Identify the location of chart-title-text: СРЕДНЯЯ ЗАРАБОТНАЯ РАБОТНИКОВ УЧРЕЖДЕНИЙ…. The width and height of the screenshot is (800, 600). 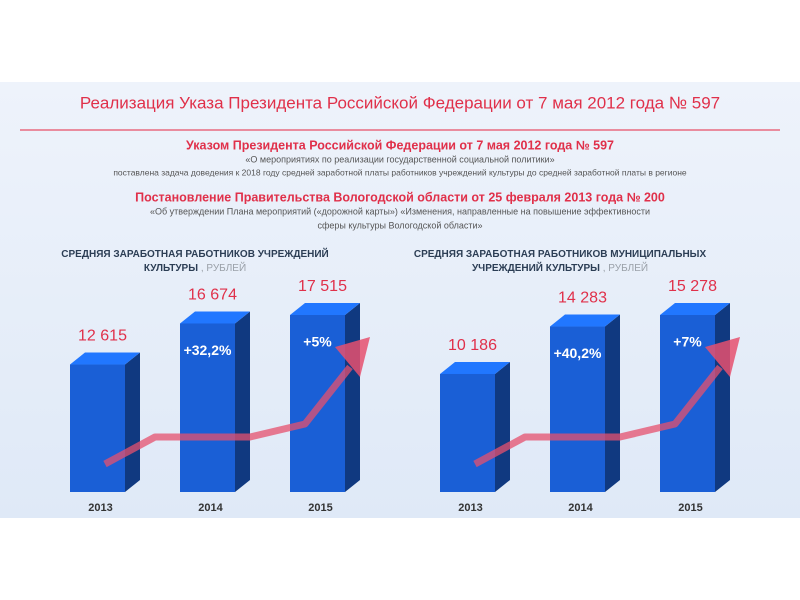
(195, 261).